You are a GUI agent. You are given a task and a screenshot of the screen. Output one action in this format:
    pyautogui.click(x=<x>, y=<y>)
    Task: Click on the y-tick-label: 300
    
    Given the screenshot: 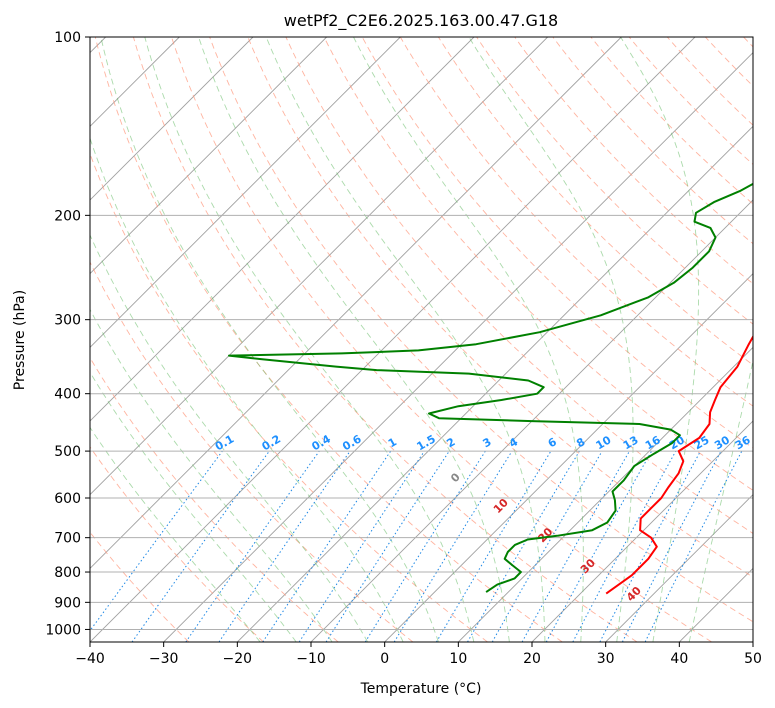 What is the action you would take?
    pyautogui.click(x=67, y=321)
    